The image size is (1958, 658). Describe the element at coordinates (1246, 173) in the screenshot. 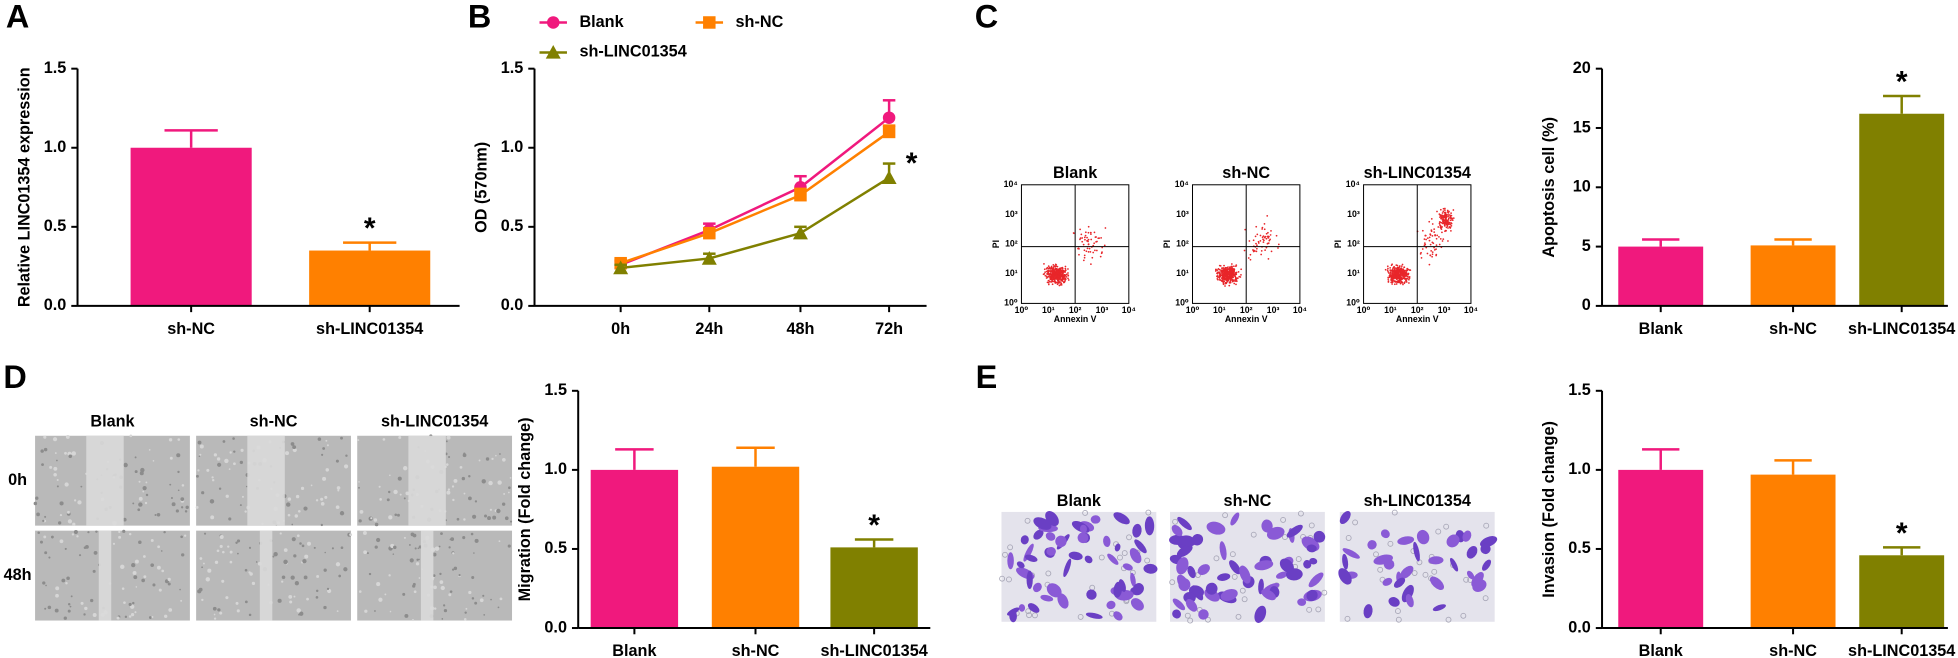

I see `flow-title: sh-NC` at that location.